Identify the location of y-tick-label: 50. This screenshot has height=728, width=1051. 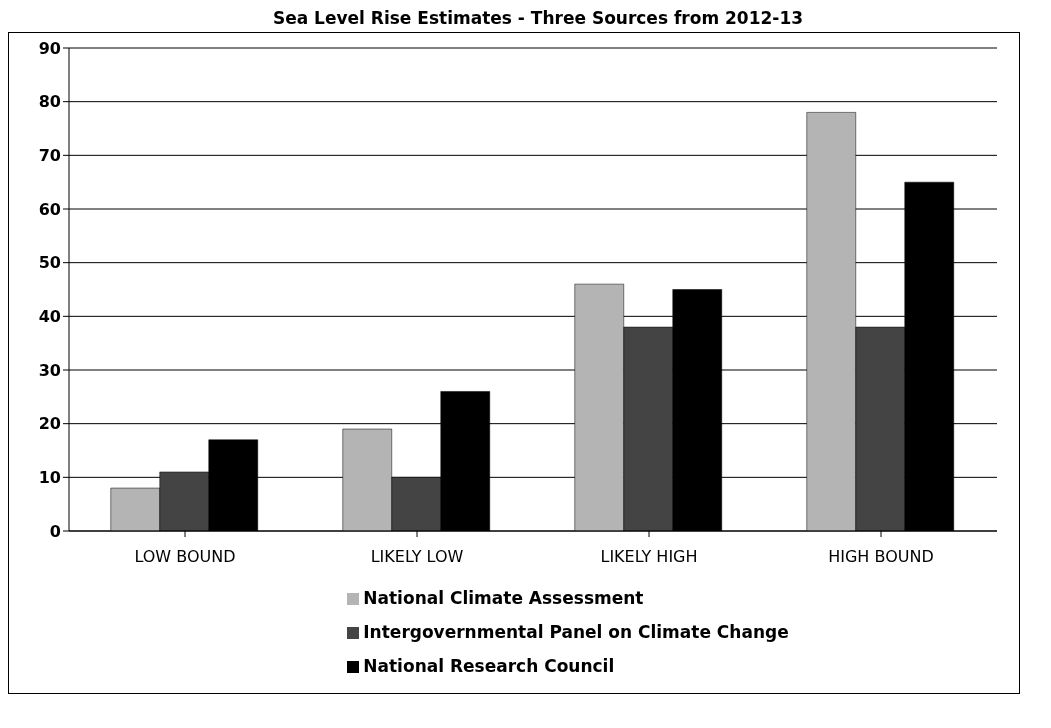
(49, 263).